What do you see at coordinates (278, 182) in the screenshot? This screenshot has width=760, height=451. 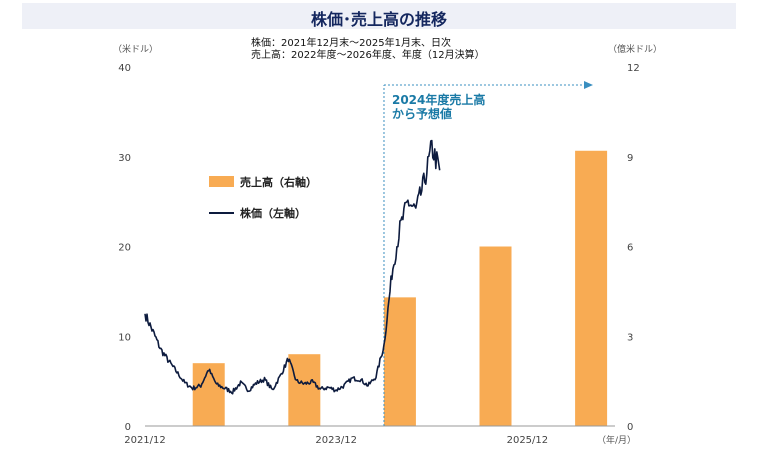 I see `legend-label-sales: 売上高（右軸）` at bounding box center [278, 182].